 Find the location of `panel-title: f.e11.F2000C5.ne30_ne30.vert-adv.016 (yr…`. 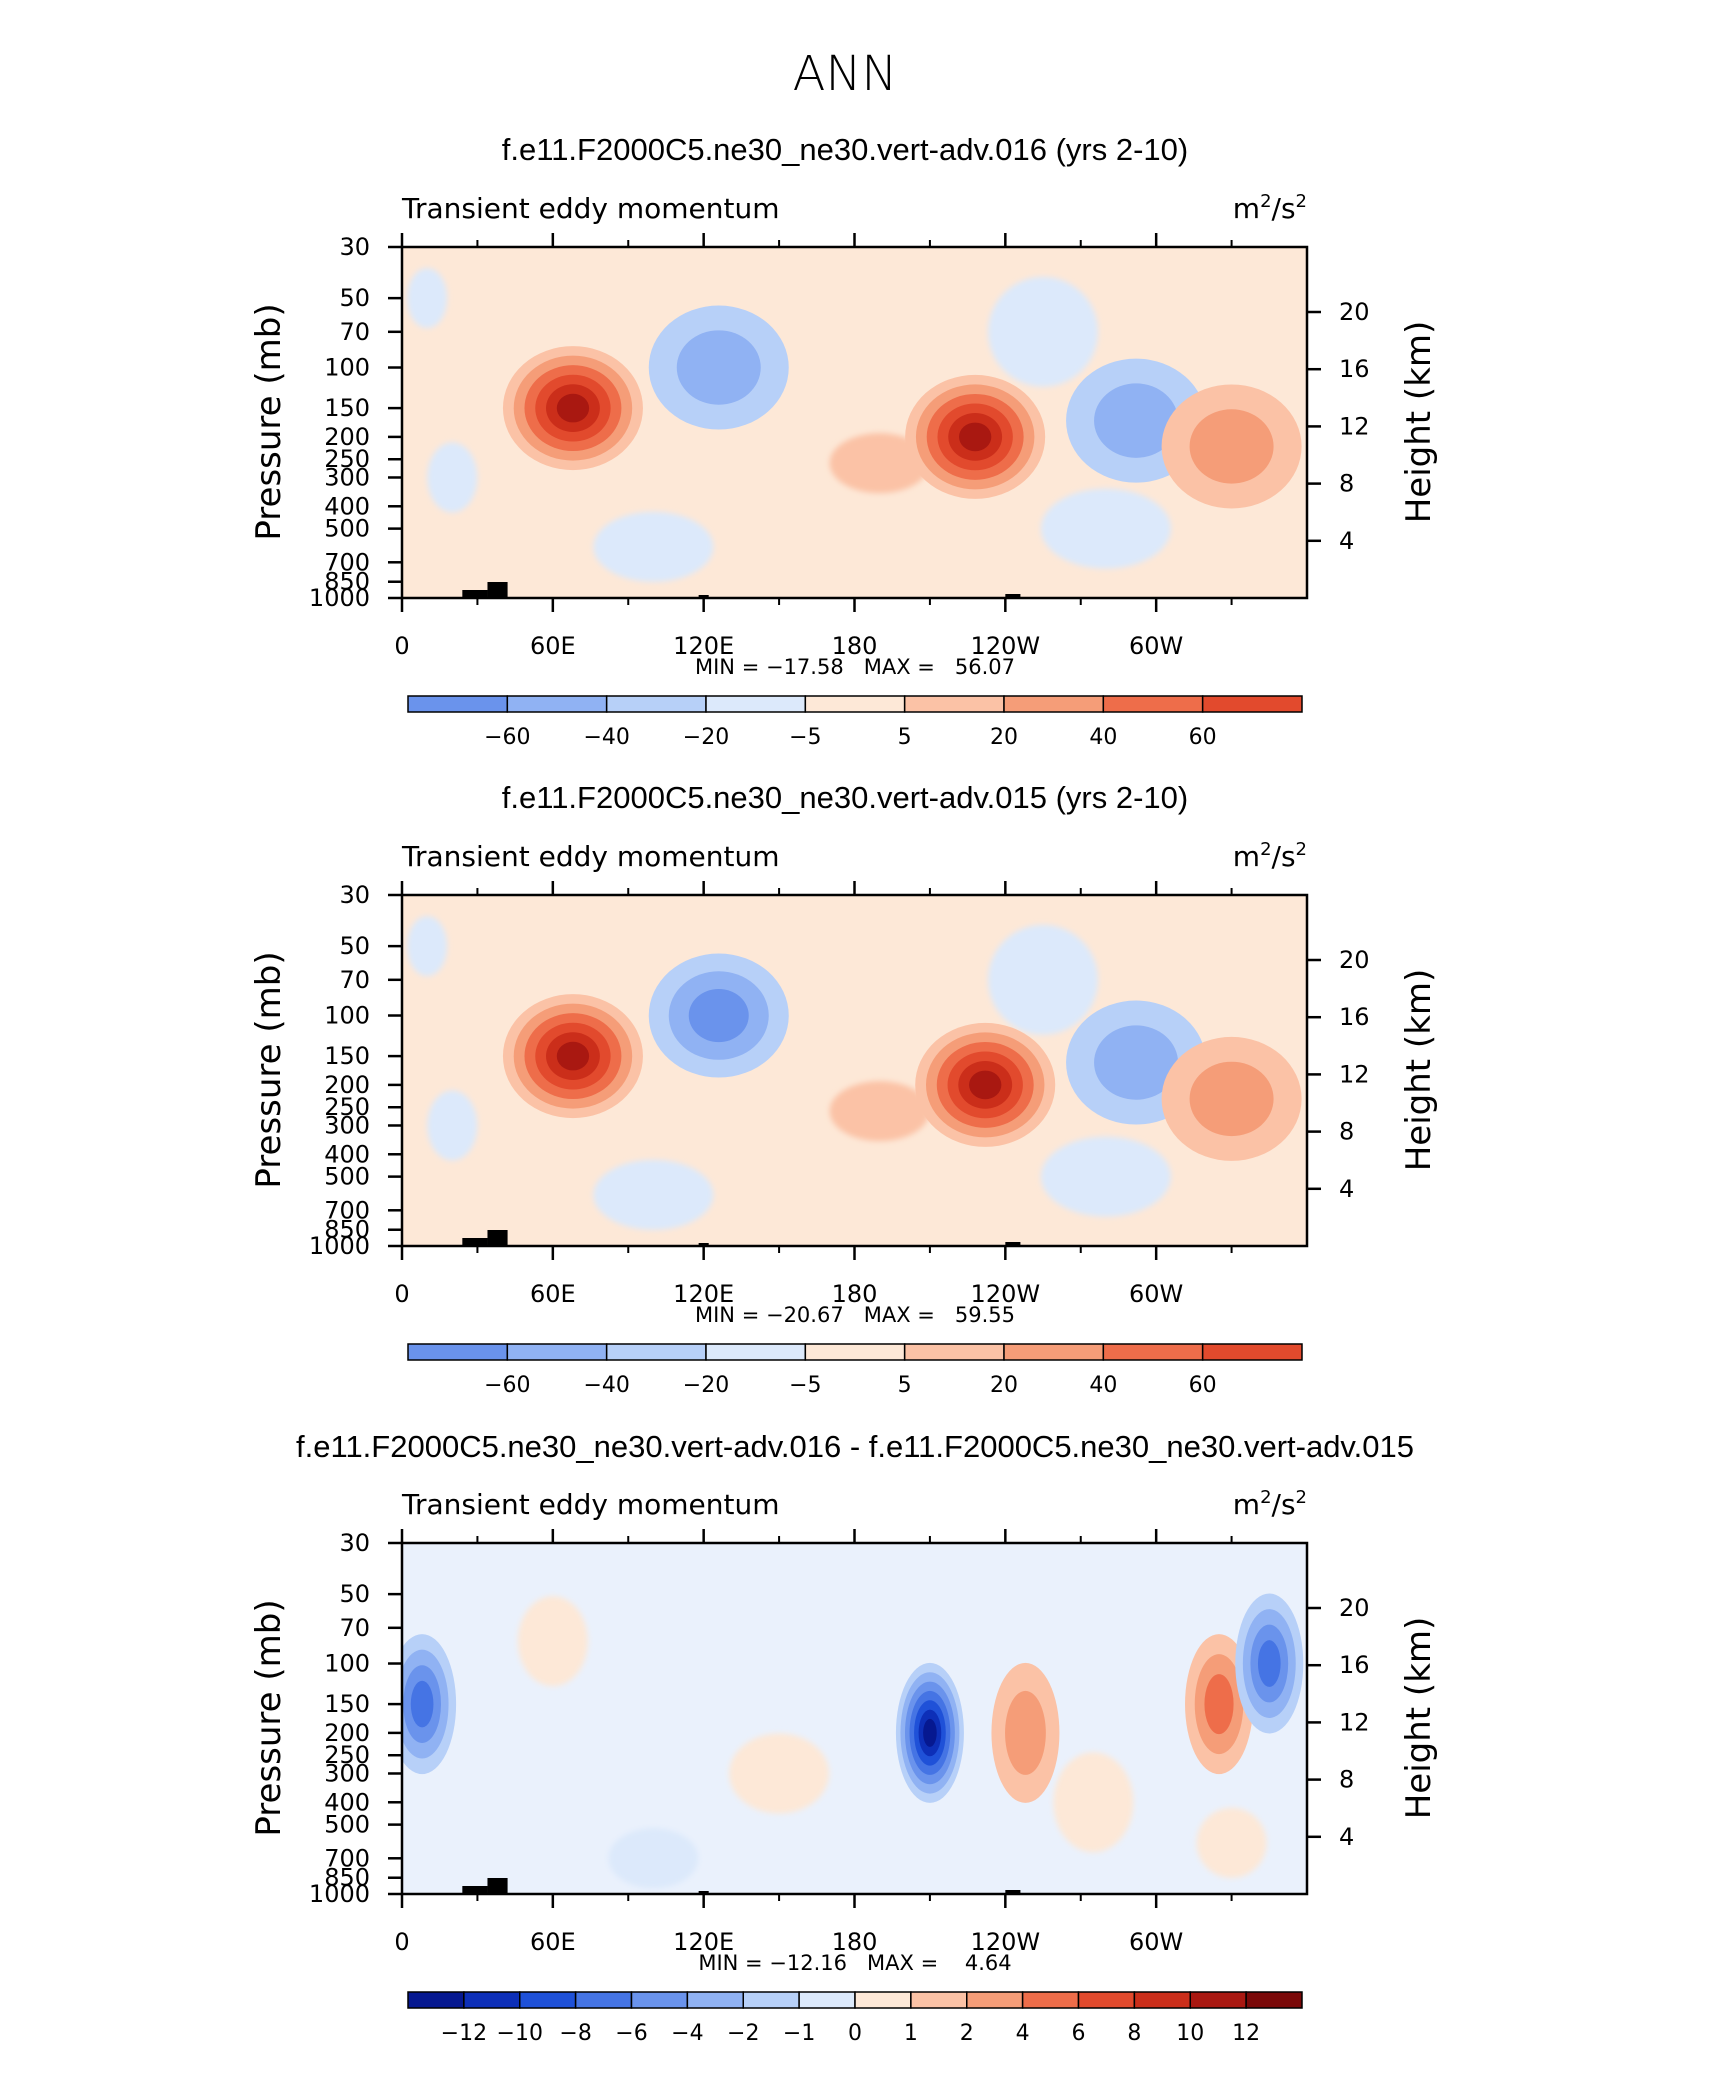

panel-title: f.e11.F2000C5.ne30_ne30.vert-adv.016 (yr… is located at coordinates (845, 149).